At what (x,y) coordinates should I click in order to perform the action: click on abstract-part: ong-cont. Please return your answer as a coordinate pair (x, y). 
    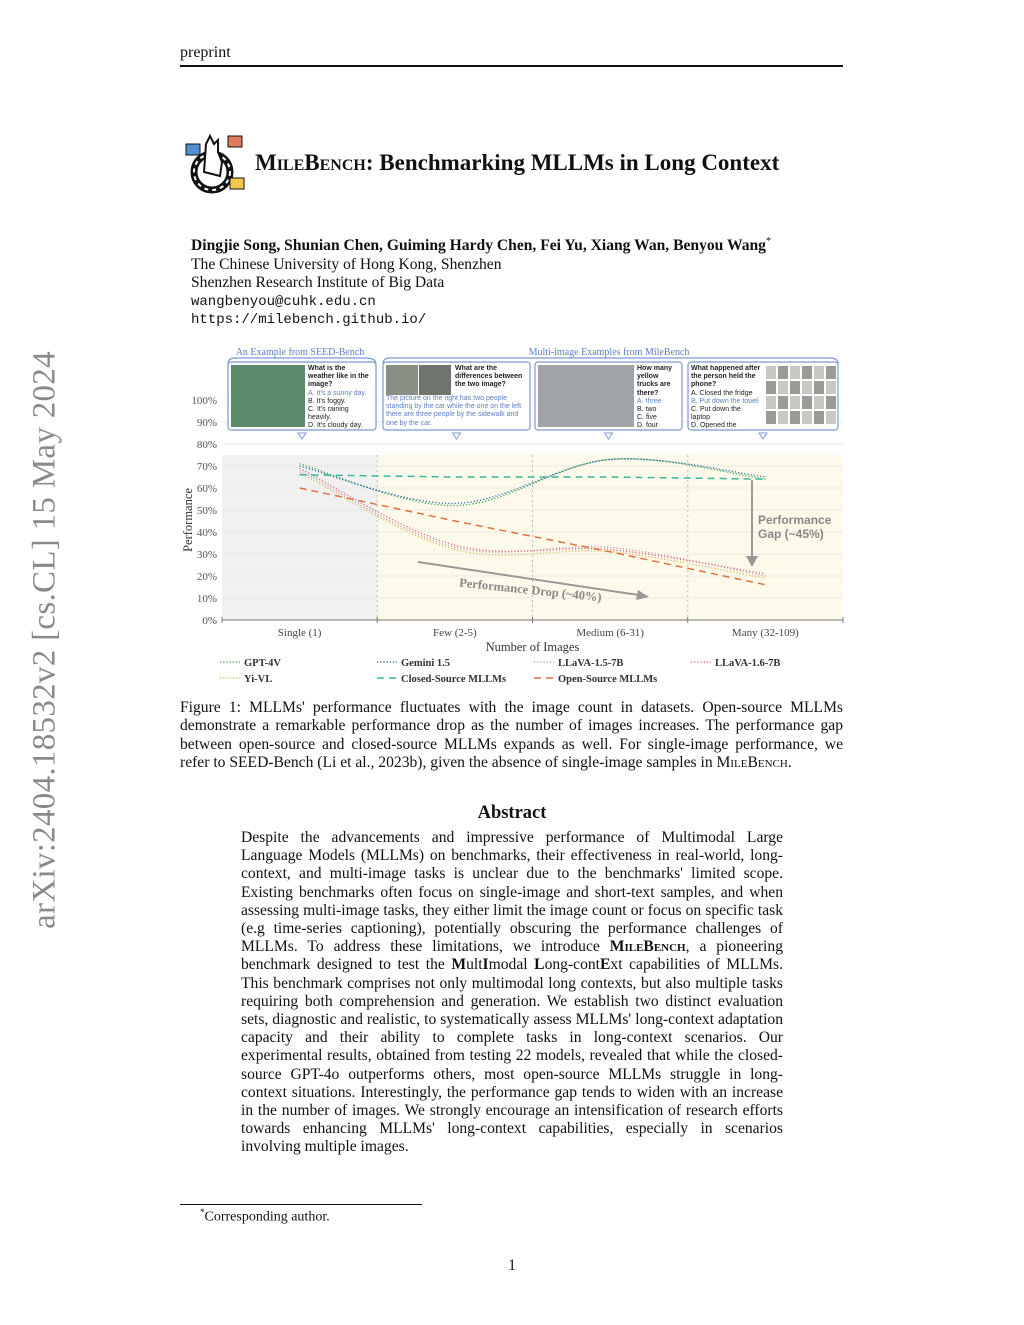
    Looking at the image, I should click on (572, 965).